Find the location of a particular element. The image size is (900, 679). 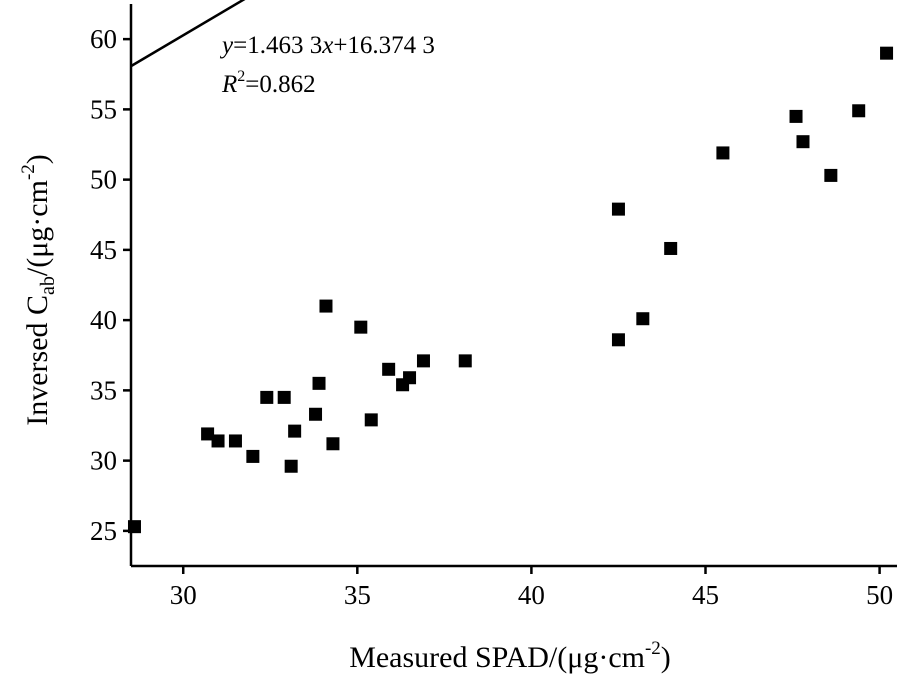

y-tick-label: 30 is located at coordinates (103, 461).